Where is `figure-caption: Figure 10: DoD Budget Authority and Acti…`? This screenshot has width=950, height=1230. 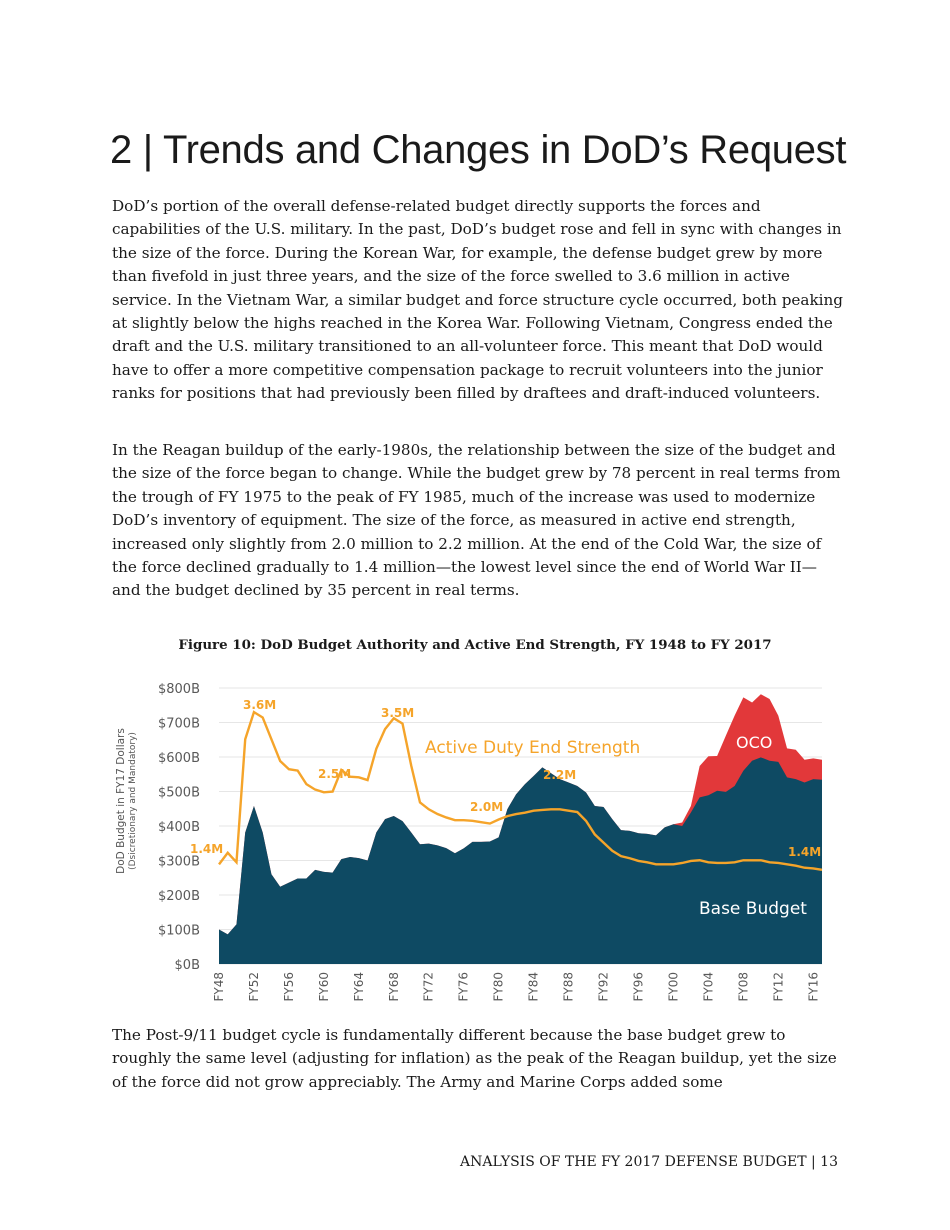 figure-caption: Figure 10: DoD Budget Authority and Acti… is located at coordinates (475, 645).